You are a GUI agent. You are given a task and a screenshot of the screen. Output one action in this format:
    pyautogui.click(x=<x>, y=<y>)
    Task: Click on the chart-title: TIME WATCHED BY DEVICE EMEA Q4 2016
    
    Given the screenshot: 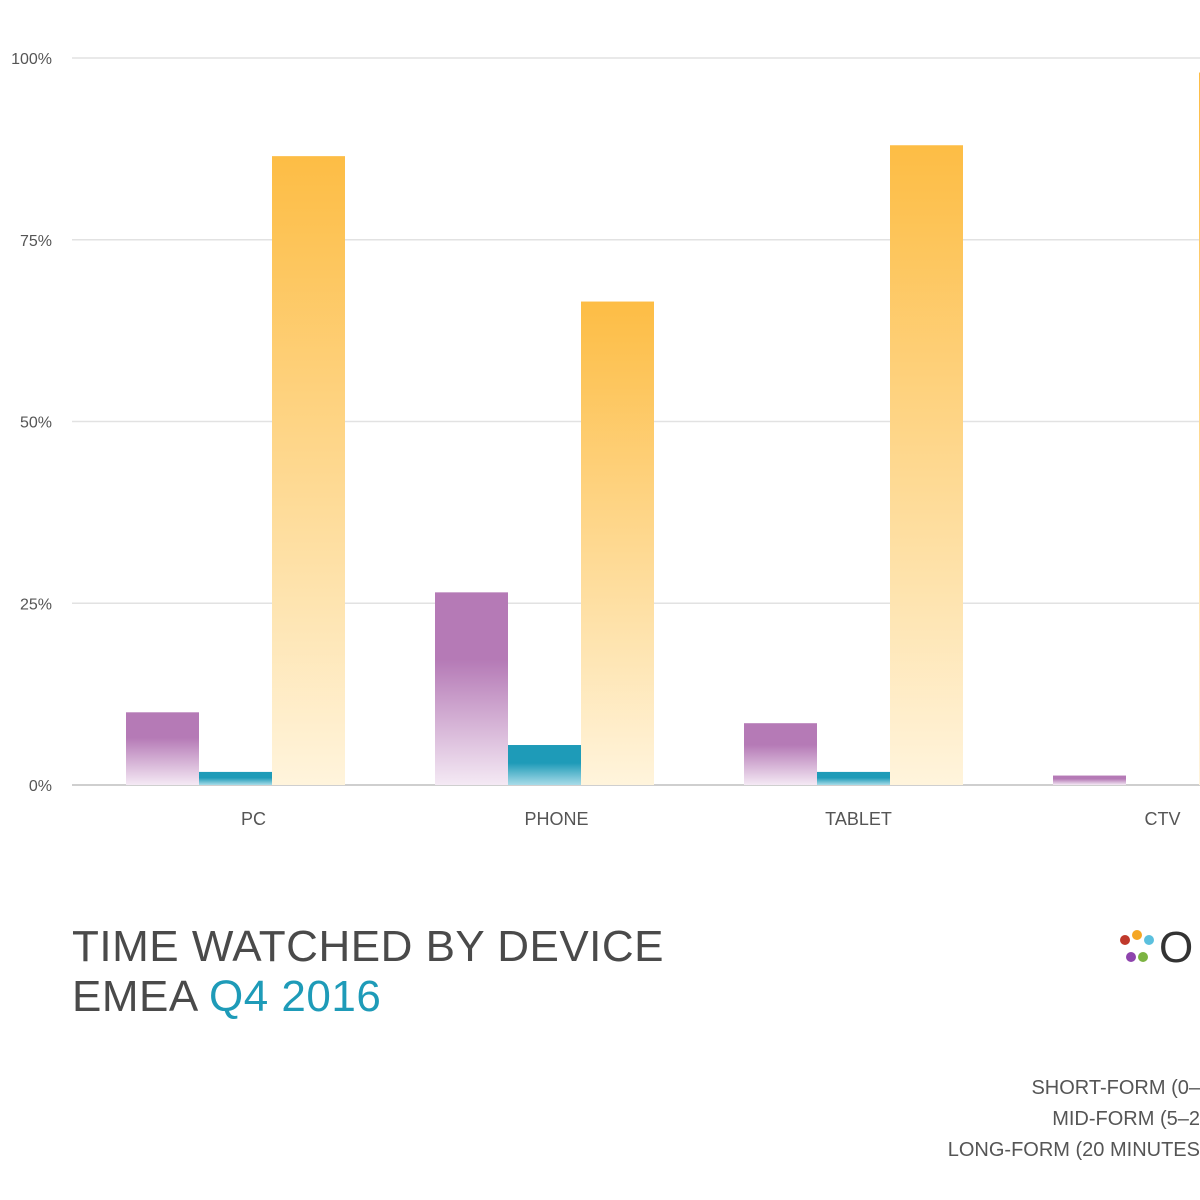 What is the action you would take?
    pyautogui.click(x=368, y=972)
    